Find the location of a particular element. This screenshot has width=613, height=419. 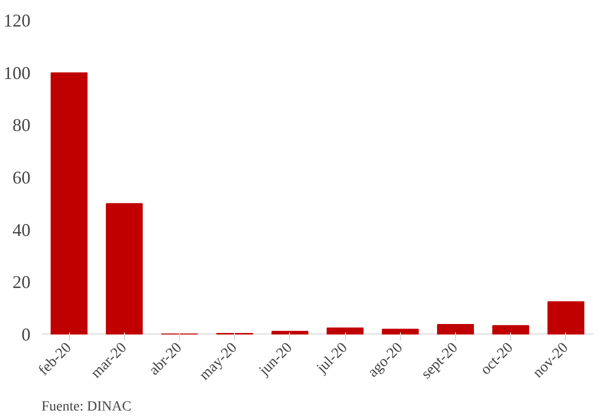

y-tick-label: 0 is located at coordinates (26, 334).